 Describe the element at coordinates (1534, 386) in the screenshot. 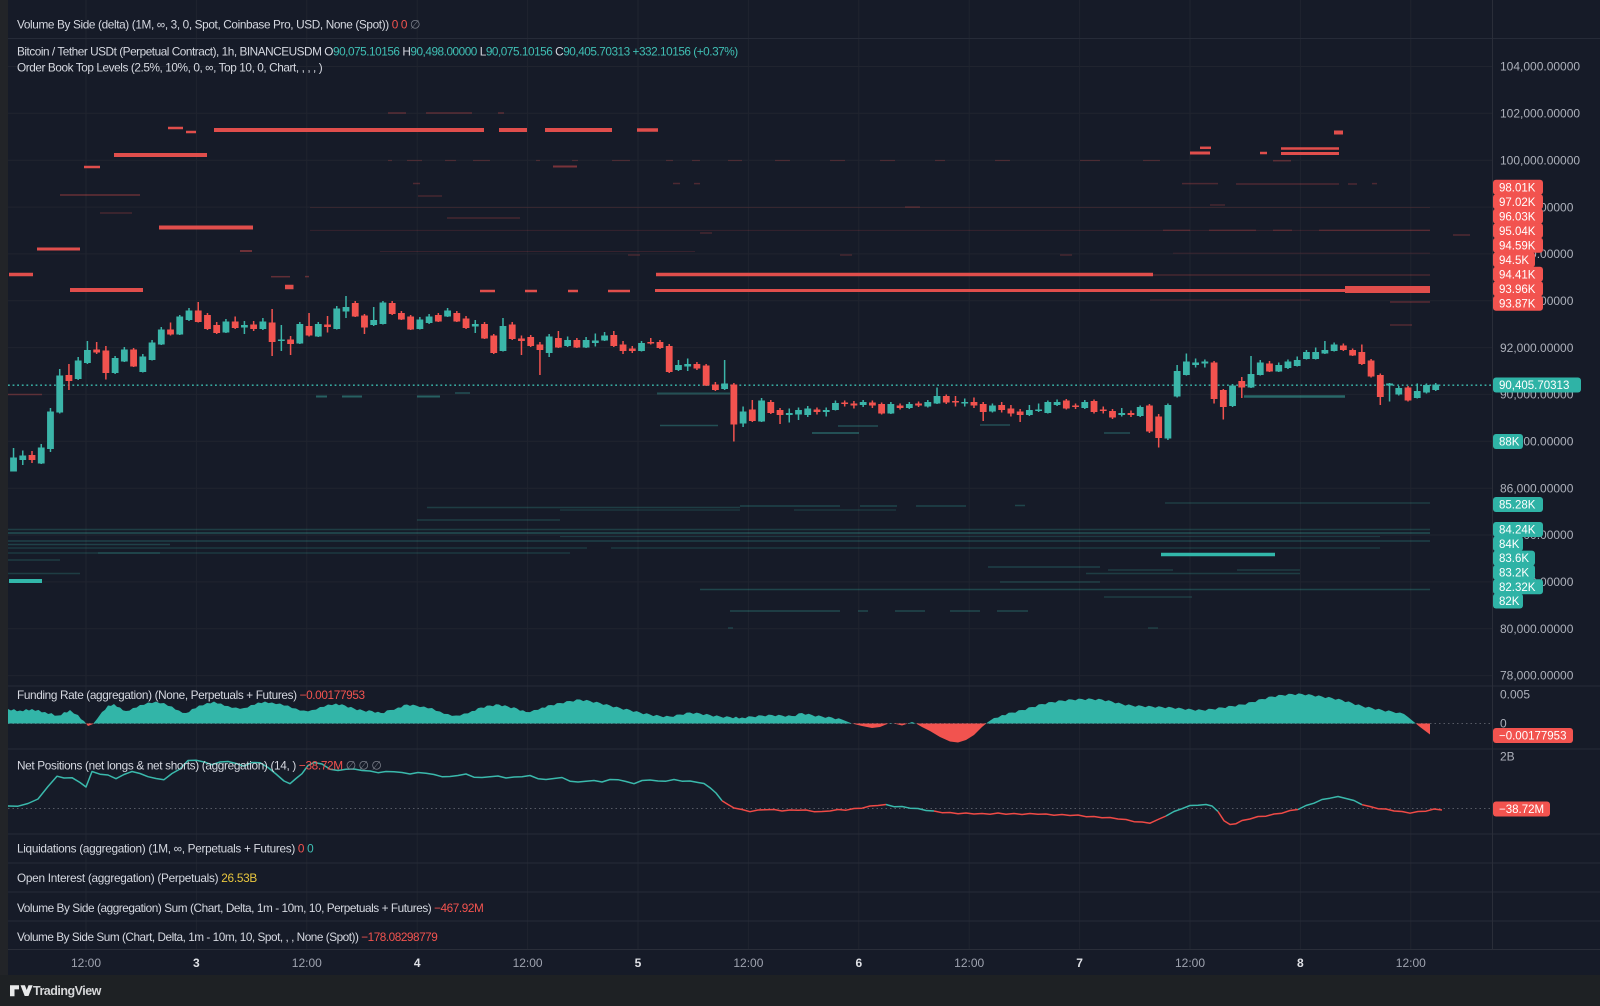

I see `svg-text: 90,405.70313` at that location.